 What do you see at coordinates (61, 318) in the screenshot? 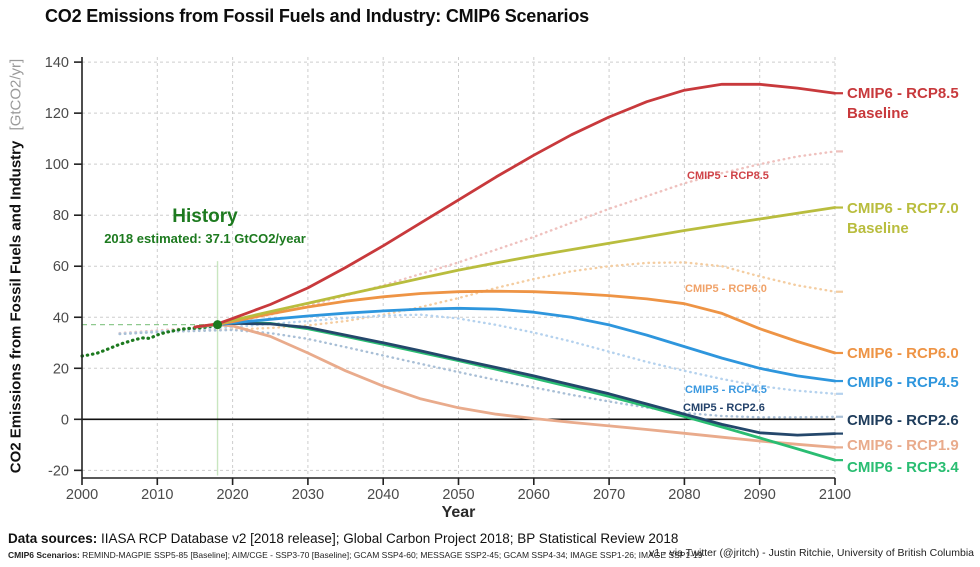
I see `svg-text: 40` at bounding box center [61, 318].